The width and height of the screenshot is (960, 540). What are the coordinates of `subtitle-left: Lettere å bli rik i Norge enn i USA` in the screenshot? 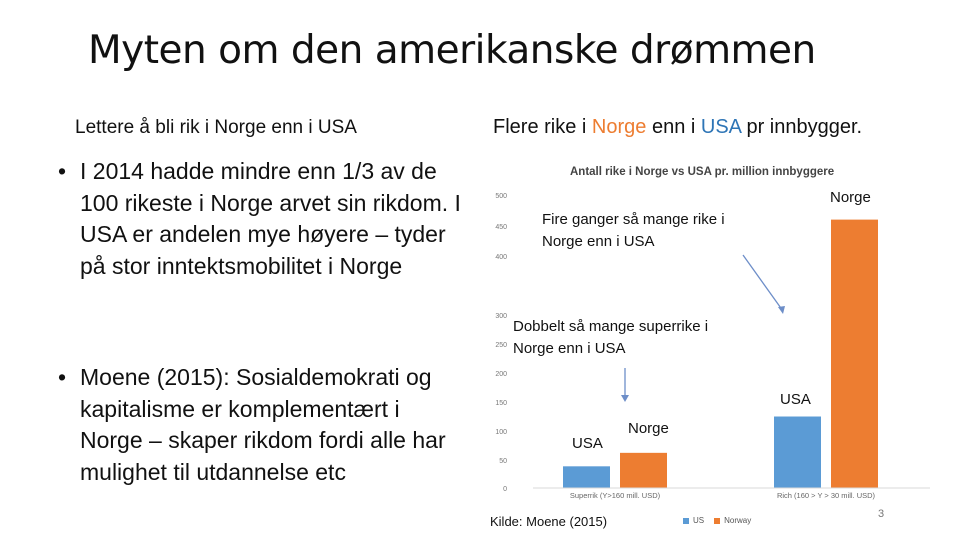 It's located at (216, 127).